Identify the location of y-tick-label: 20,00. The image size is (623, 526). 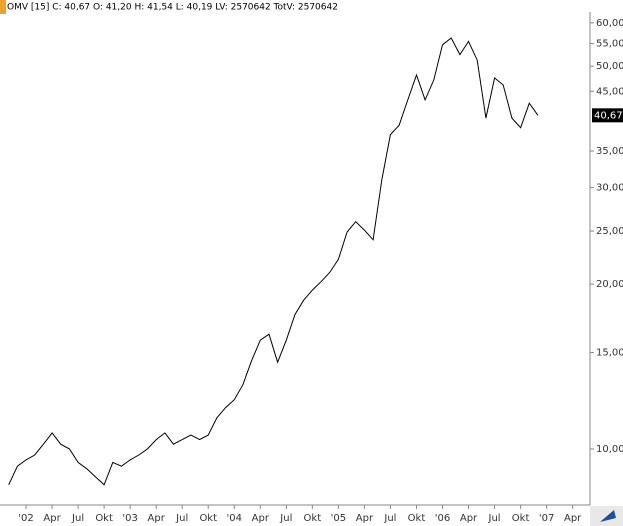
(609, 284).